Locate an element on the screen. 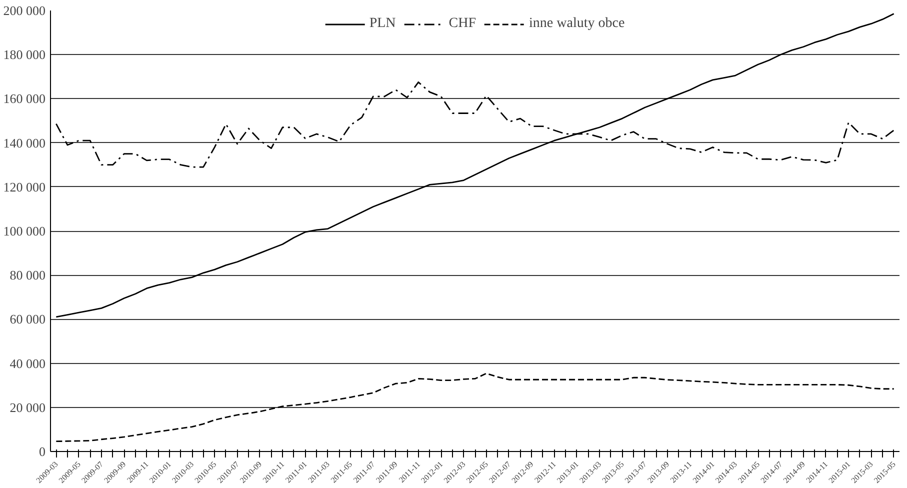  y-tick-label: 100 000 is located at coordinates (24, 231).